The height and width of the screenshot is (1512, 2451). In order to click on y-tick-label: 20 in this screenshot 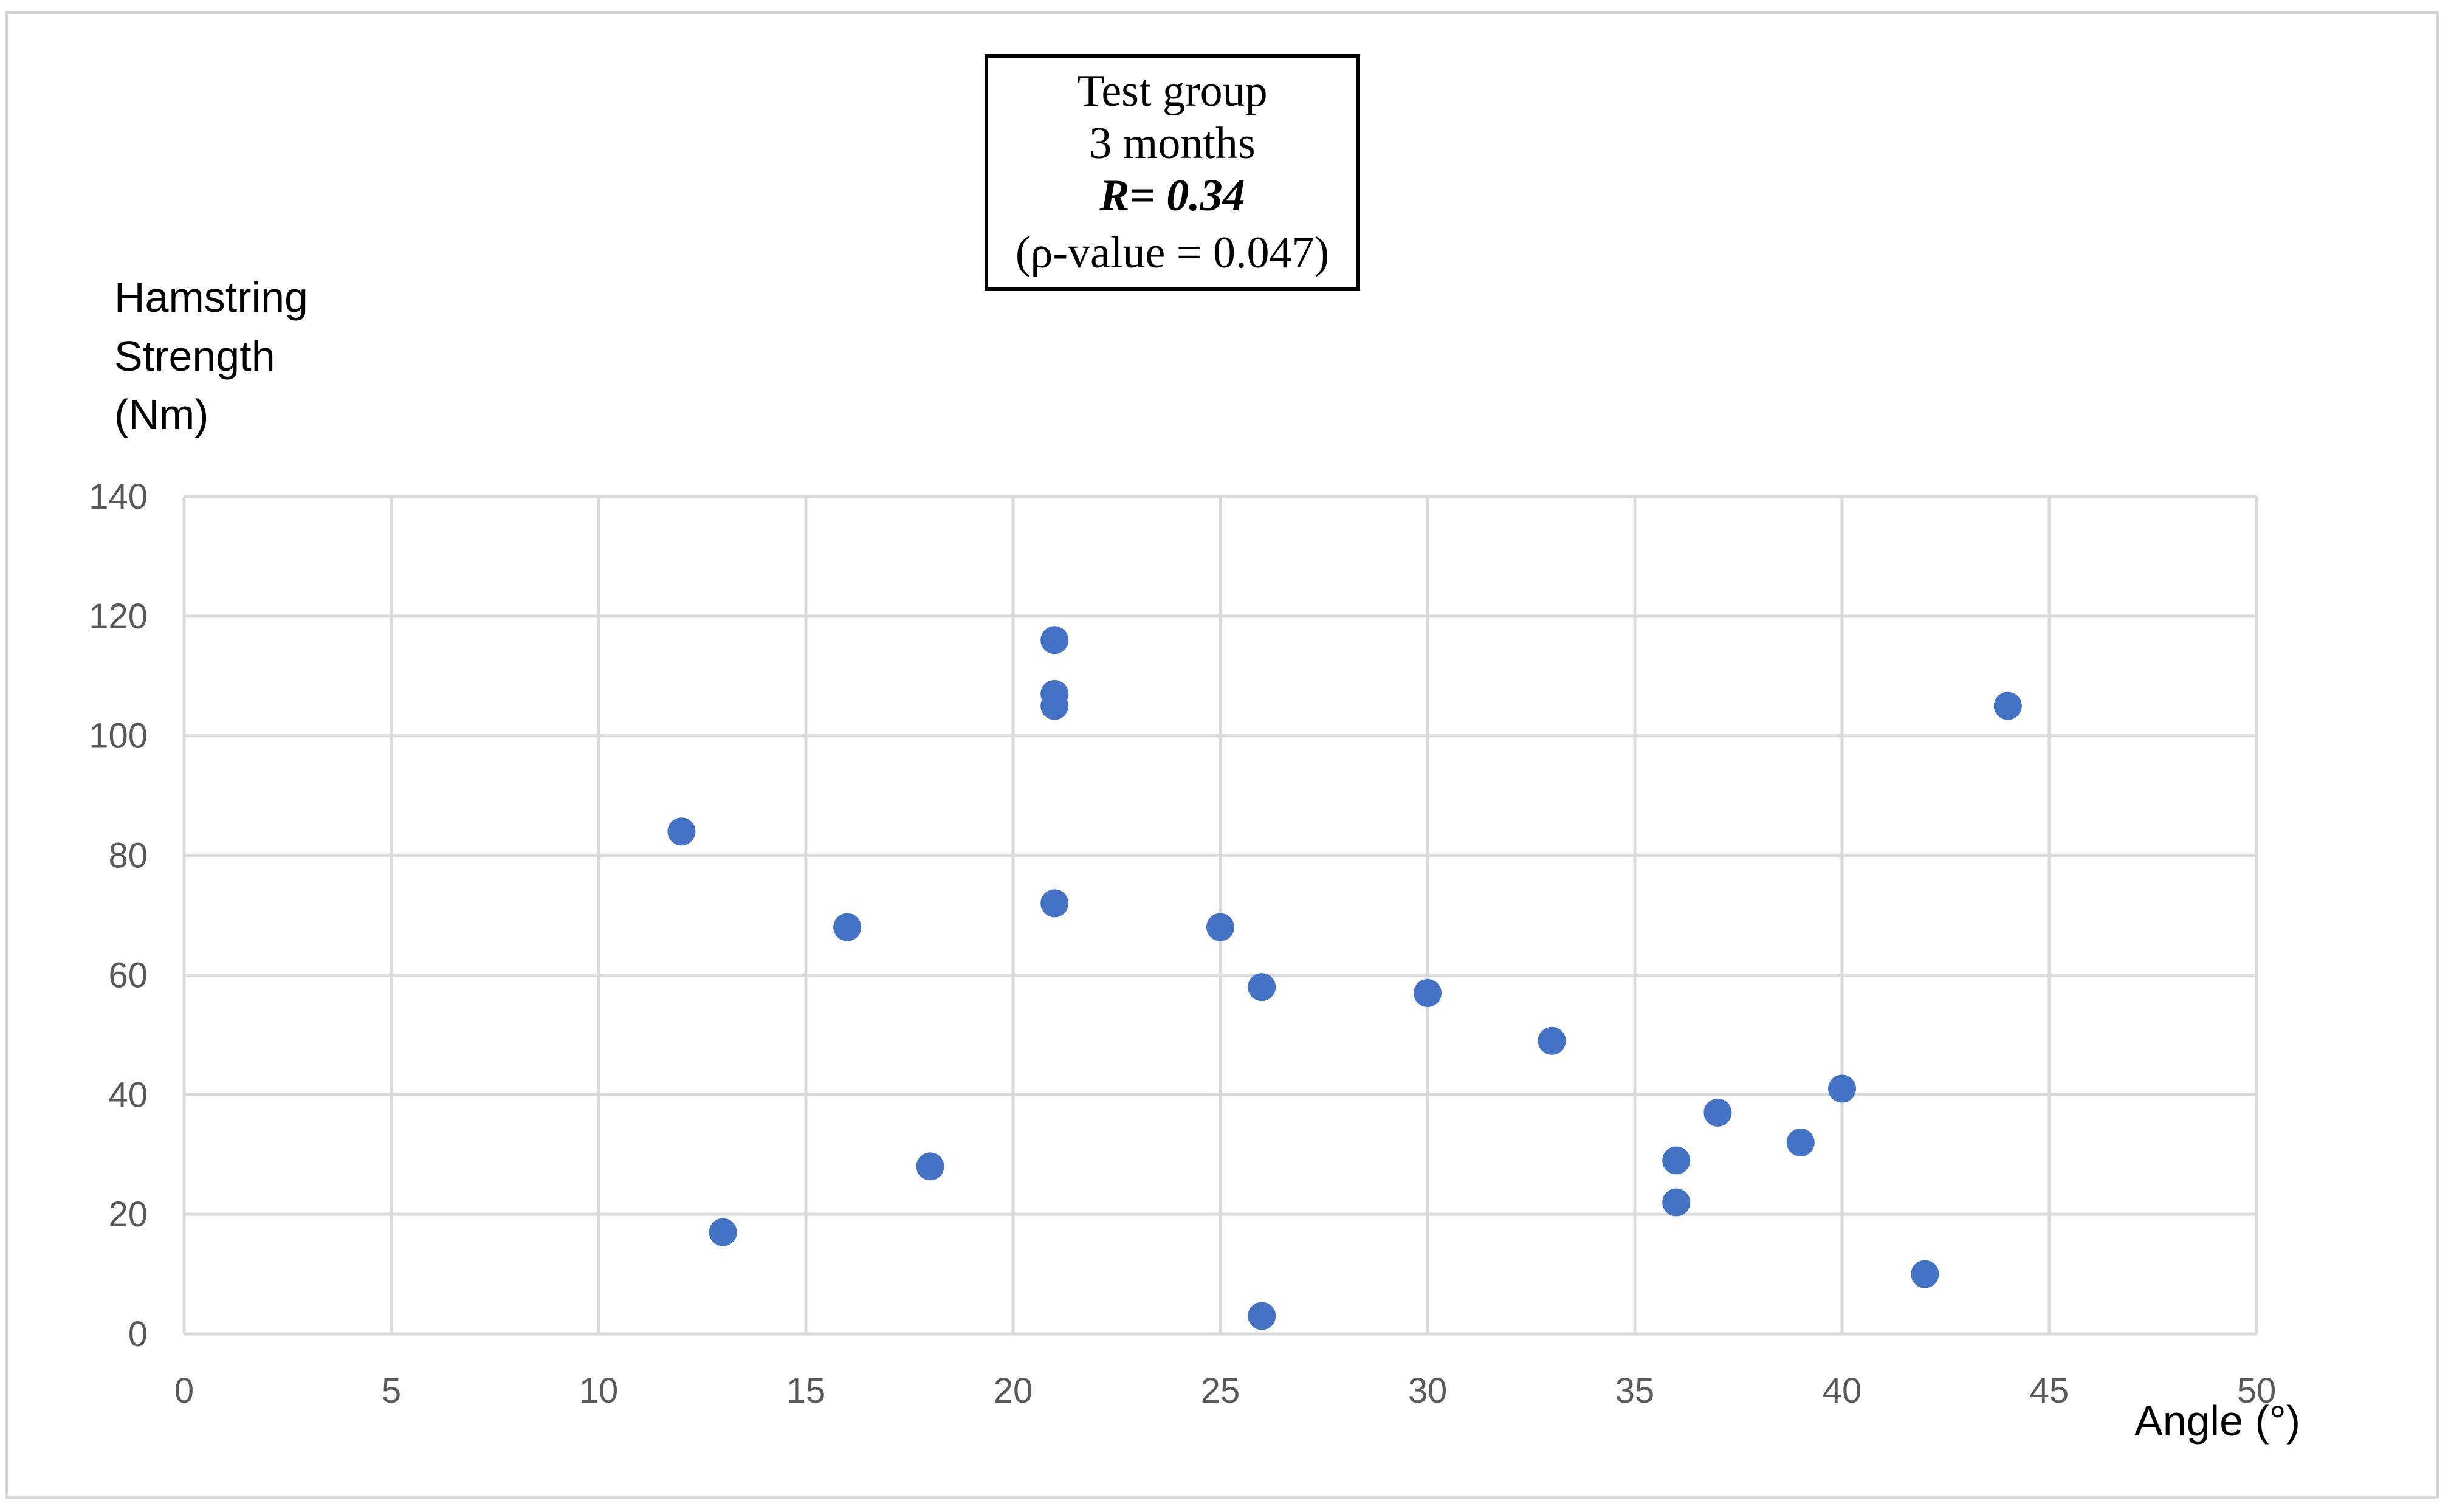, I will do `click(128, 1215)`.